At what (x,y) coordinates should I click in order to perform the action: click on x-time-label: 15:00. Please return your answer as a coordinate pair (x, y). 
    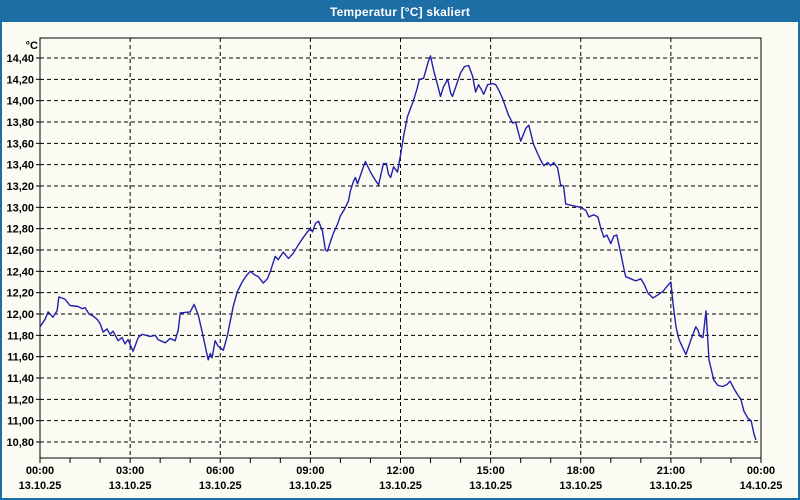
    Looking at the image, I should click on (491, 471).